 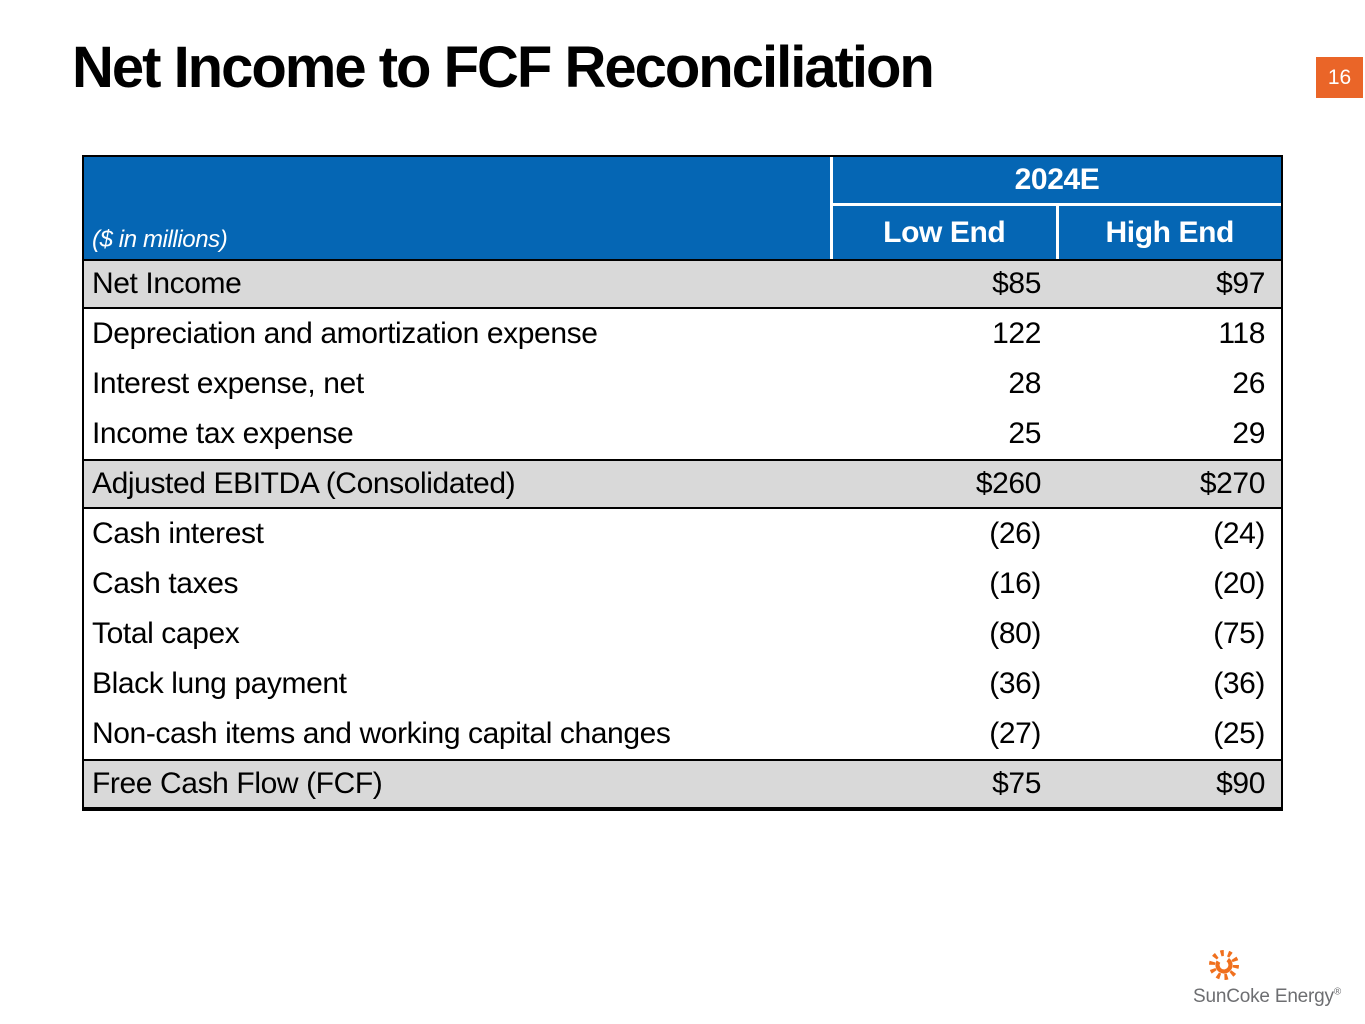 What do you see at coordinates (1015, 533) in the screenshot?
I see `row-low-value: (26)` at bounding box center [1015, 533].